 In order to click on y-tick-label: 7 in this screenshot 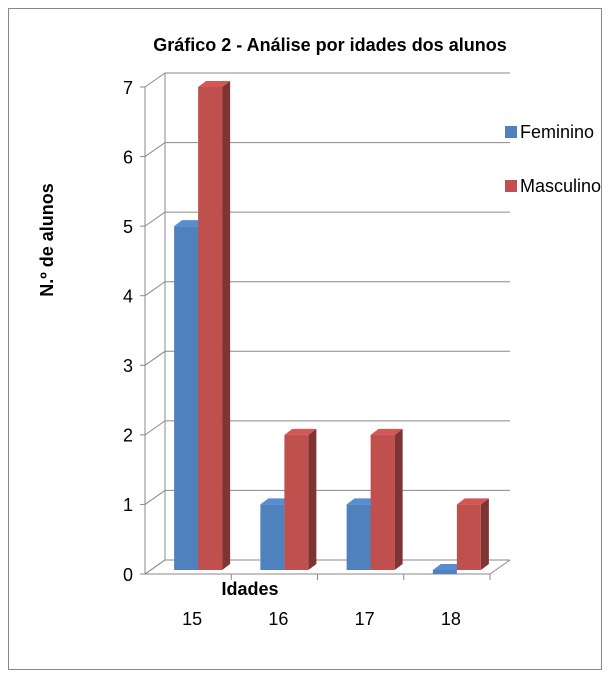, I will do `click(128, 88)`.